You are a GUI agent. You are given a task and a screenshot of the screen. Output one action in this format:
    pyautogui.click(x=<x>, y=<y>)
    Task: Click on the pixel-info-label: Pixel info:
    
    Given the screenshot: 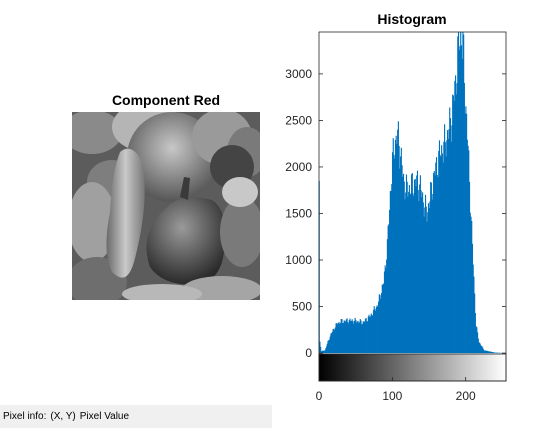 What is the action you would take?
    pyautogui.click(x=24, y=416)
    